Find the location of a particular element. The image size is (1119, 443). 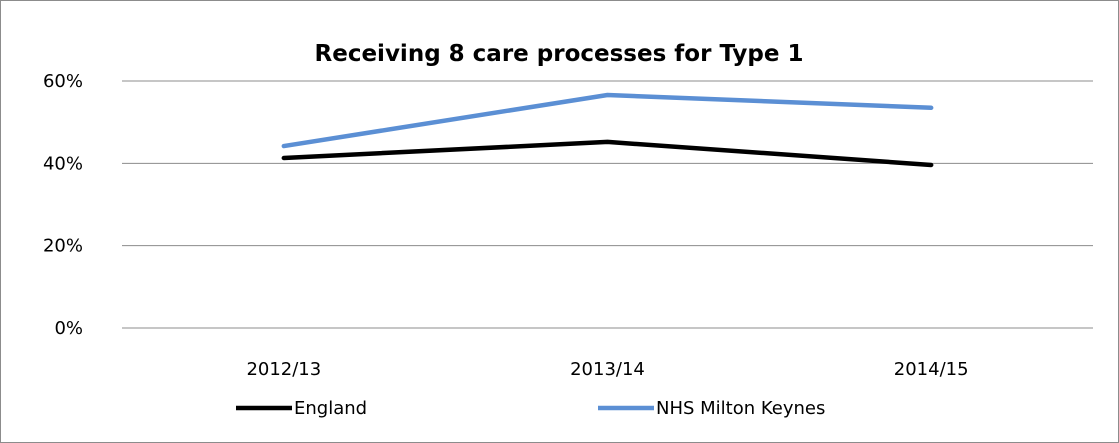

x-tick-label: 2012/13 is located at coordinates (283, 369).